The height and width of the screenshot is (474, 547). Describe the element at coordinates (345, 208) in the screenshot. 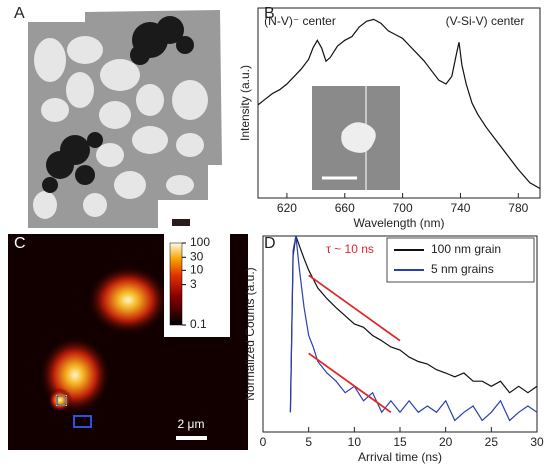

I see `x-tick-label: 660` at that location.